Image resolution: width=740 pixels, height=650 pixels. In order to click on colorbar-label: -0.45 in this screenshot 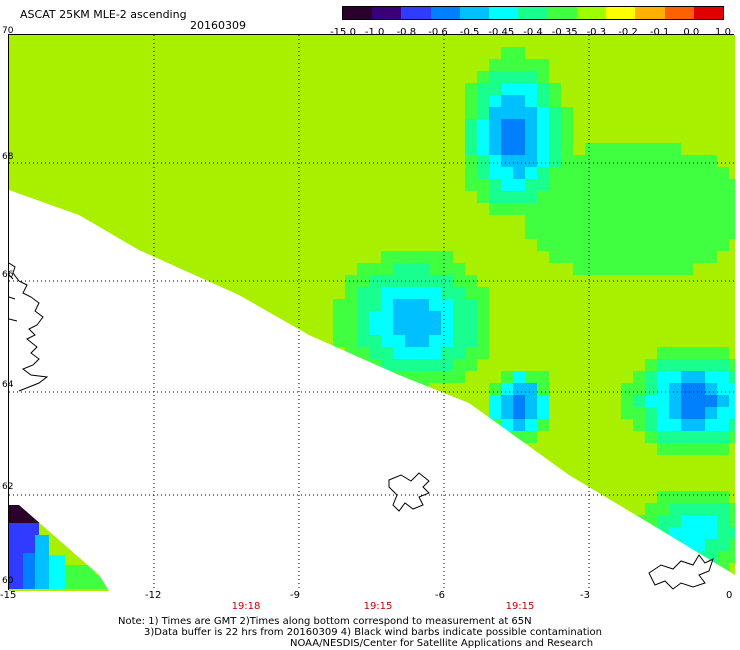, I will do `click(501, 32)`.